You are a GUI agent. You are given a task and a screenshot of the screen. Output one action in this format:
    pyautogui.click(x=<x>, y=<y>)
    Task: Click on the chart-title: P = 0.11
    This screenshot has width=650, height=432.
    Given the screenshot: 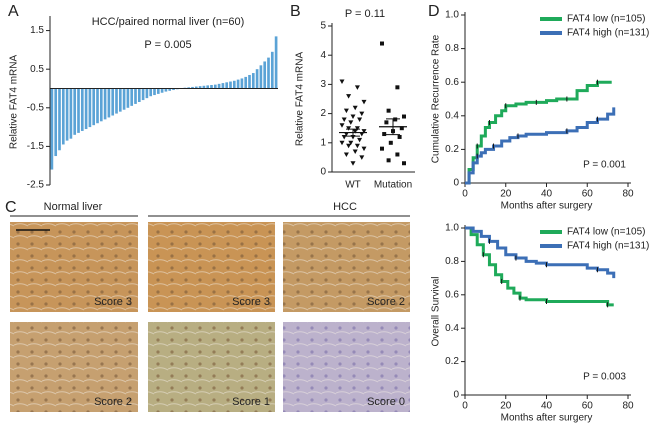 What is the action you would take?
    pyautogui.click(x=365, y=14)
    